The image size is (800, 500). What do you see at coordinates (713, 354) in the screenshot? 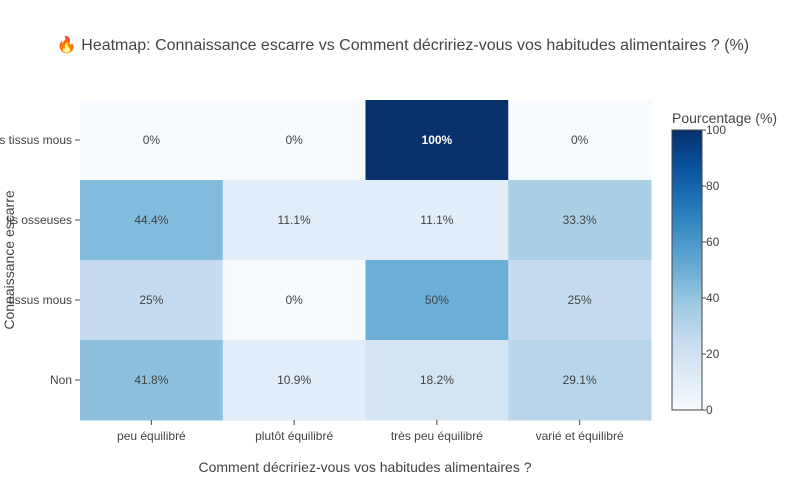
I see `colorbar-tick-label: 20` at bounding box center [713, 354].